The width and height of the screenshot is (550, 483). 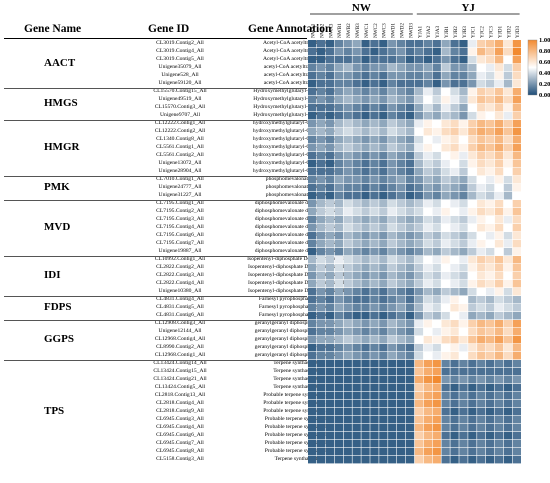 What do you see at coordinates (367, 30) in the screenshot?
I see `column-label: NWC1` at bounding box center [367, 30].